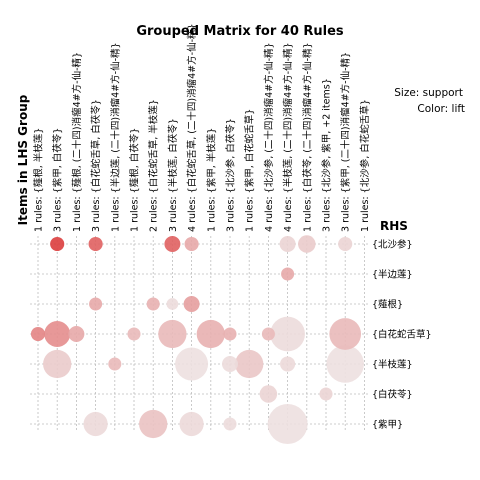 The width and height of the screenshot is (480, 480). Describe the element at coordinates (269, 137) in the screenshot. I see `lhs-group-label: 4 rules: {北沙参, (二十四)消瘤4#方-仙-精}` at that location.